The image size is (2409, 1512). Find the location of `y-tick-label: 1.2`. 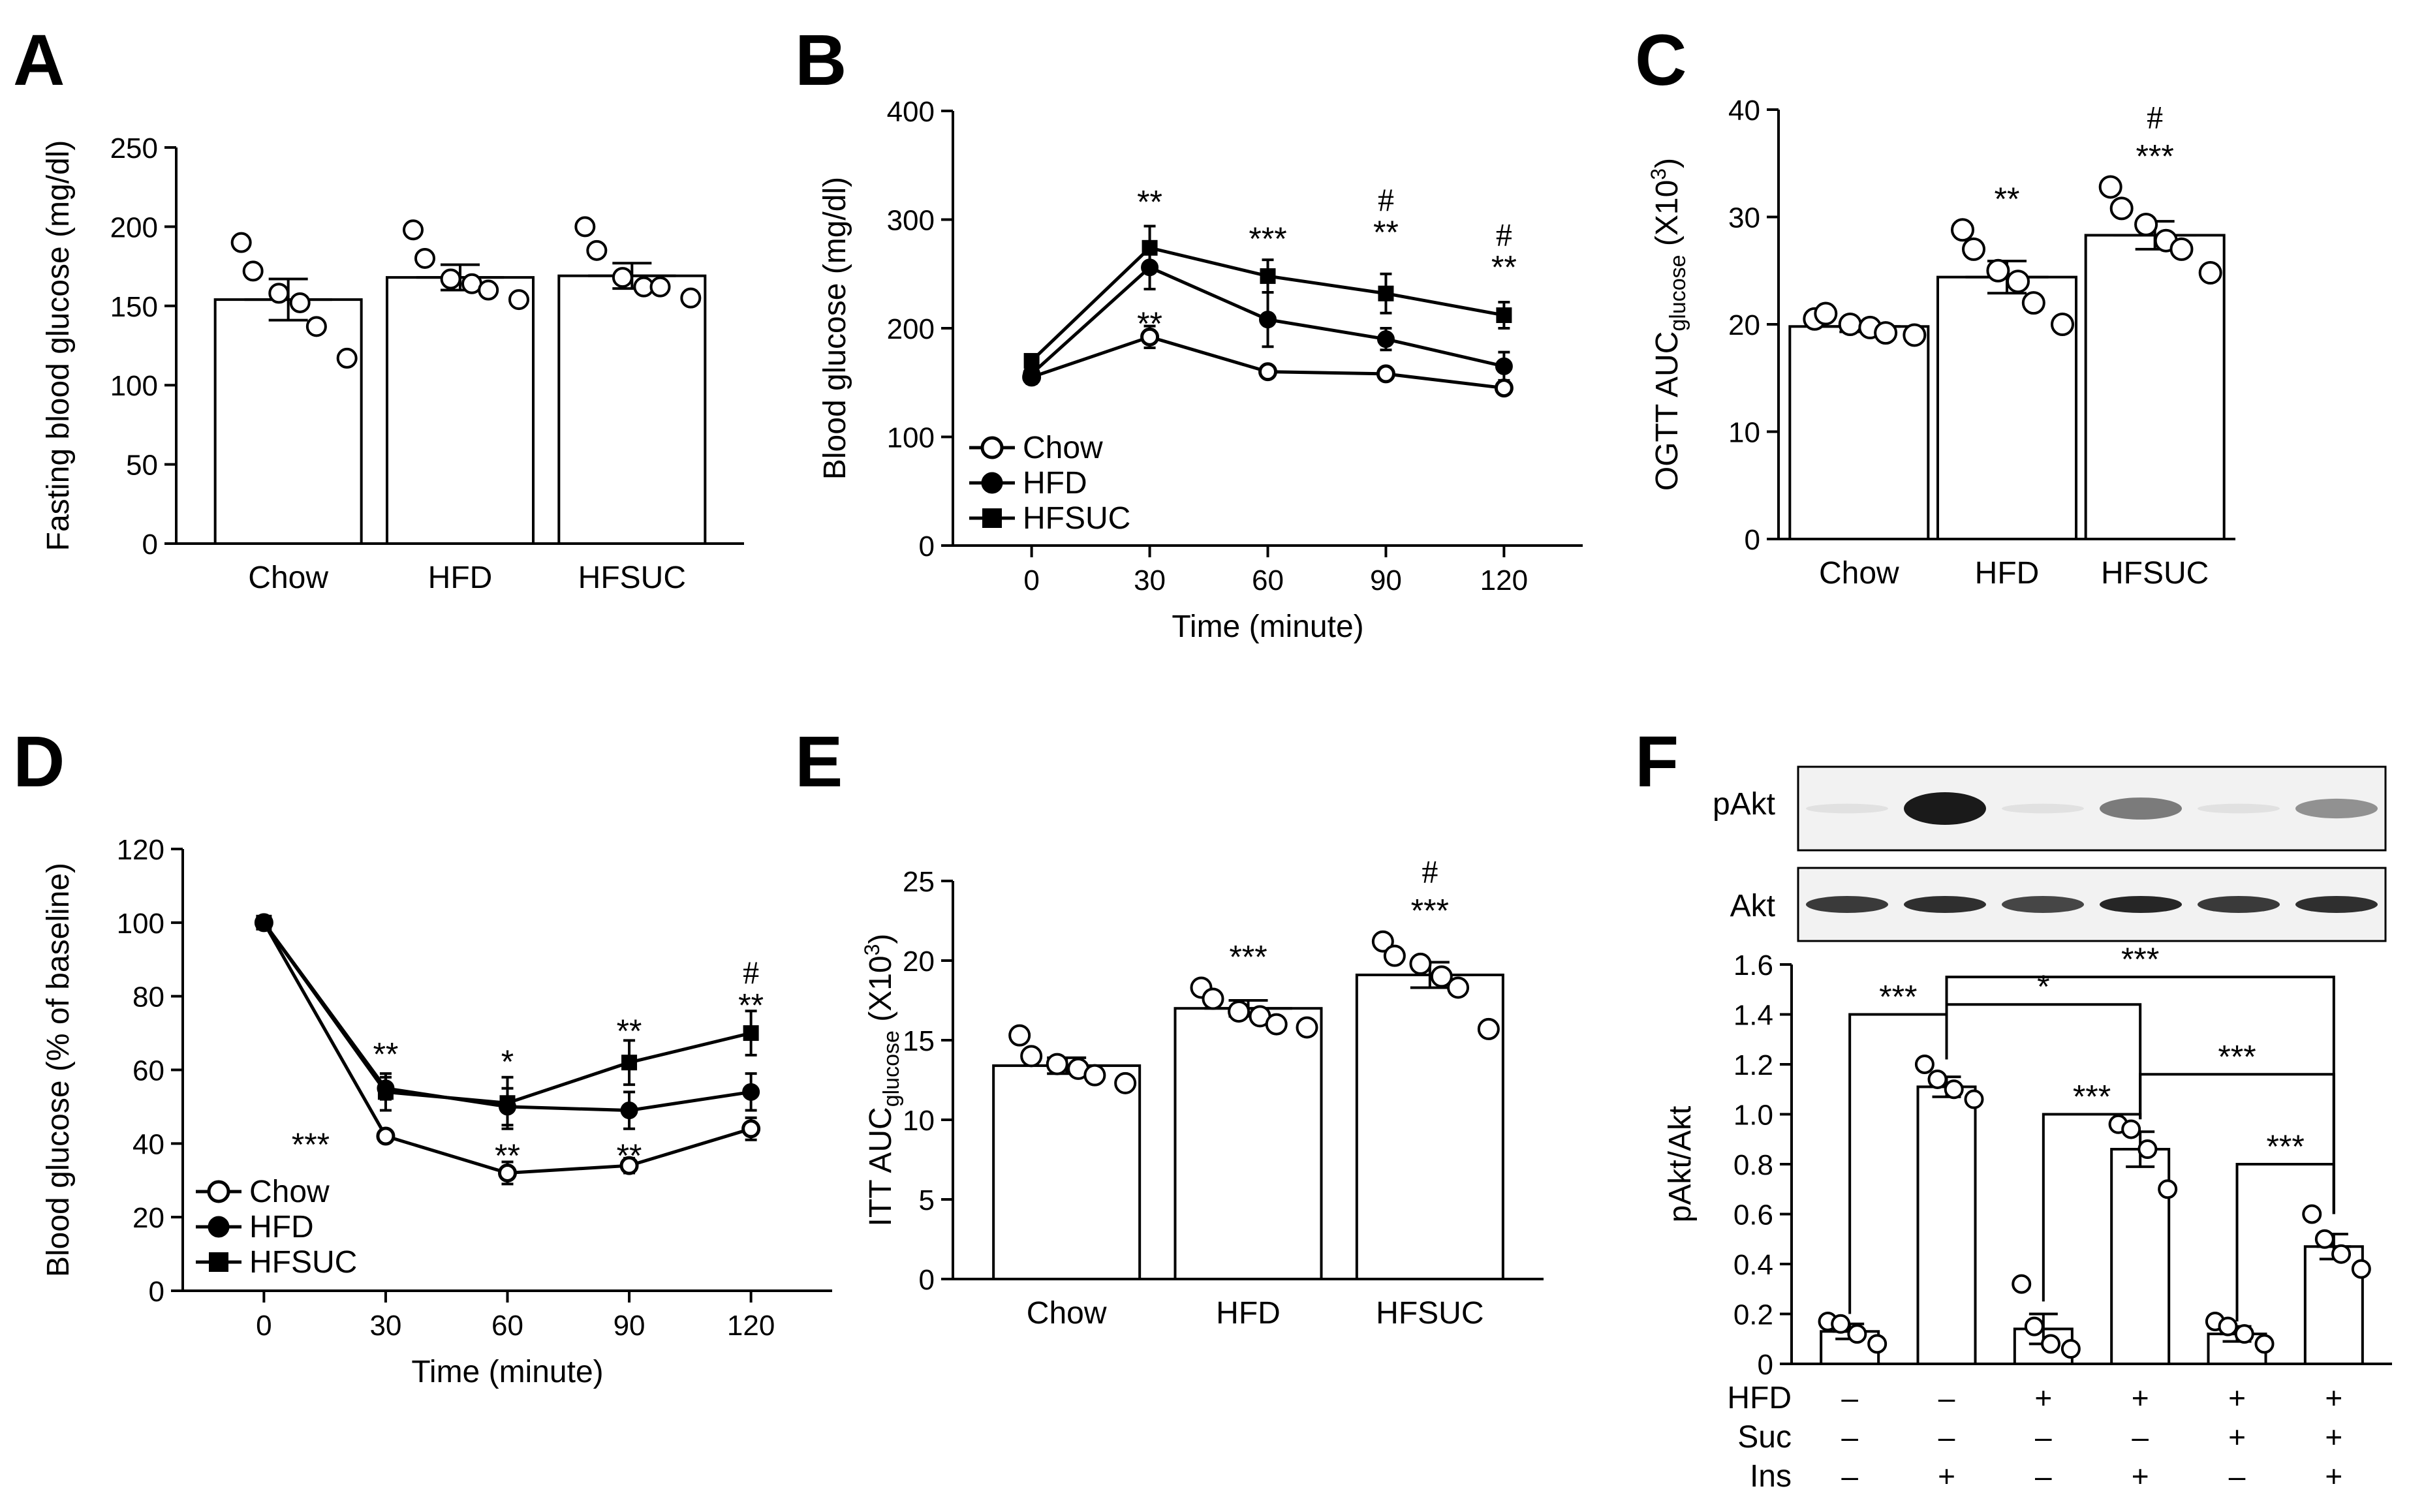

y-tick-label: 1.2 is located at coordinates (1753, 1065).